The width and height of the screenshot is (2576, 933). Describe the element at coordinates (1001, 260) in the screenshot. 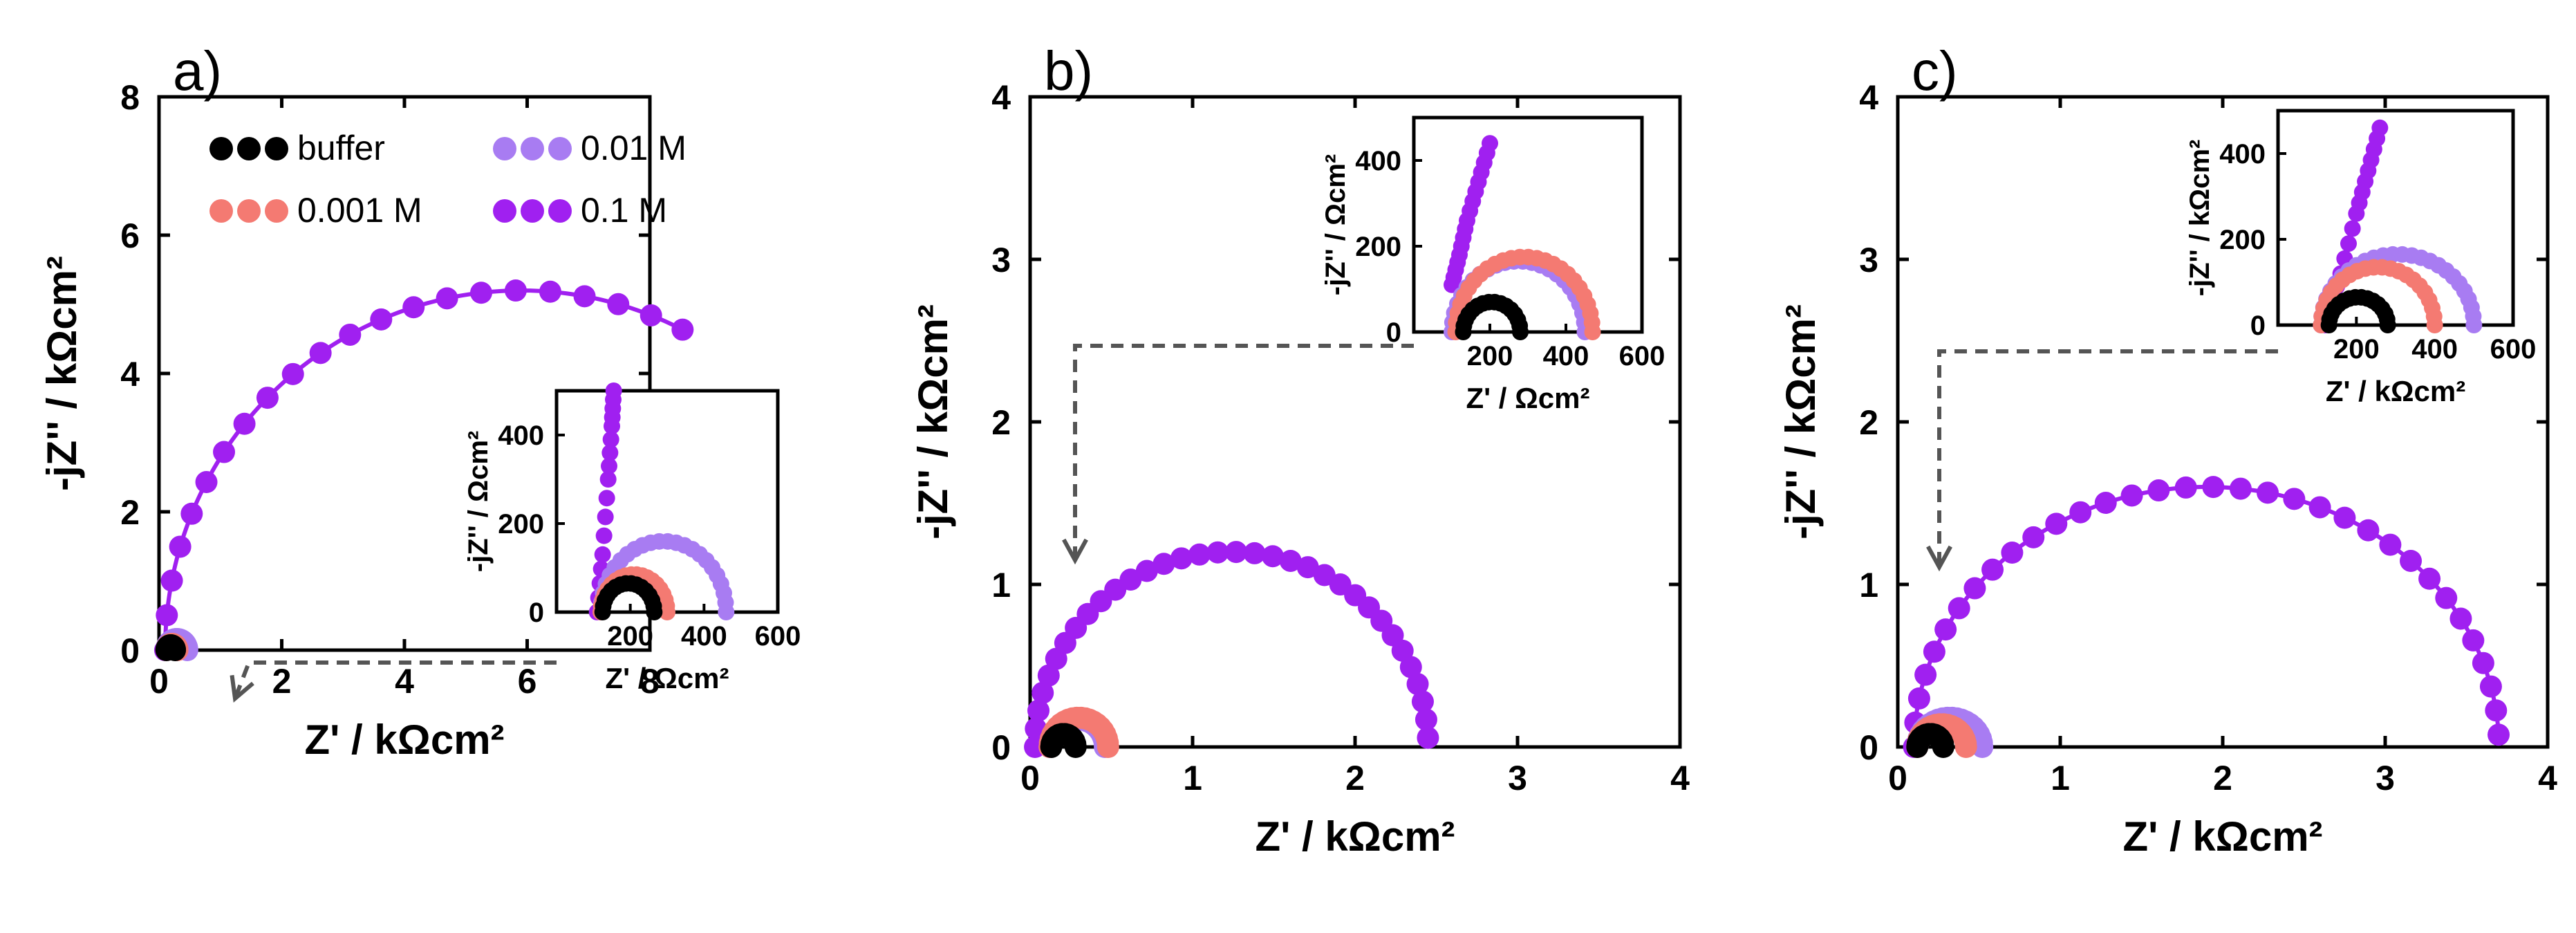

I see `y-tick-label: 3` at that location.